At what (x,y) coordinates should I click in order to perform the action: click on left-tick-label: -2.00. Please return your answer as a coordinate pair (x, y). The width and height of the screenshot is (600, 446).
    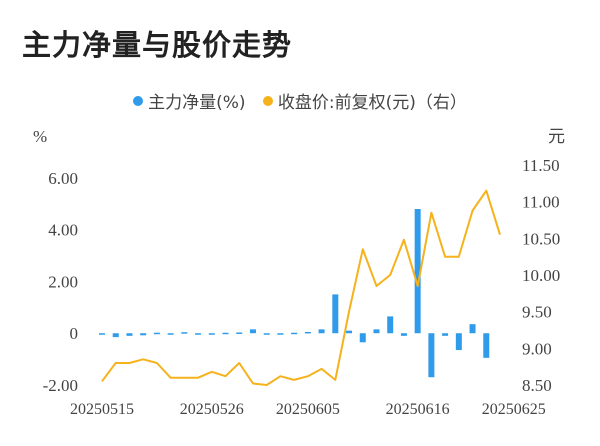
    Looking at the image, I should click on (60, 385).